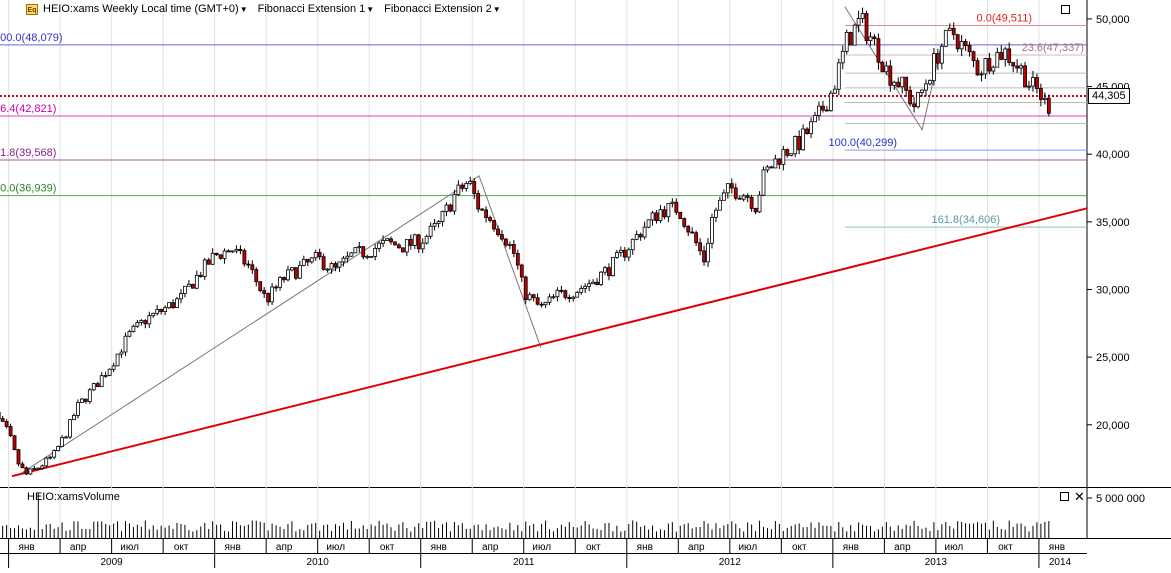  I want to click on study-fib-extension-1: Fibonacci Extension 1▼, so click(316, 9).